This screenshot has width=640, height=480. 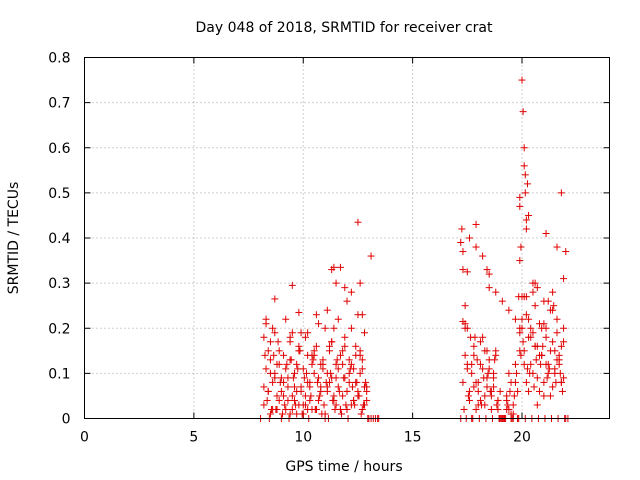 What do you see at coordinates (59, 59) in the screenshot?
I see `y-tick-label: 0.8` at bounding box center [59, 59].